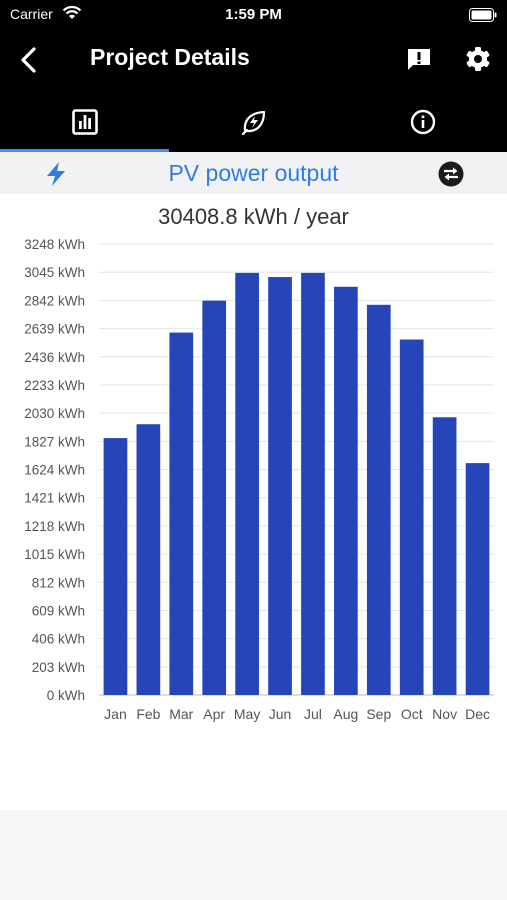 The width and height of the screenshot is (507, 900). Describe the element at coordinates (84, 150) in the screenshot. I see `active-tab-indicator` at that location.